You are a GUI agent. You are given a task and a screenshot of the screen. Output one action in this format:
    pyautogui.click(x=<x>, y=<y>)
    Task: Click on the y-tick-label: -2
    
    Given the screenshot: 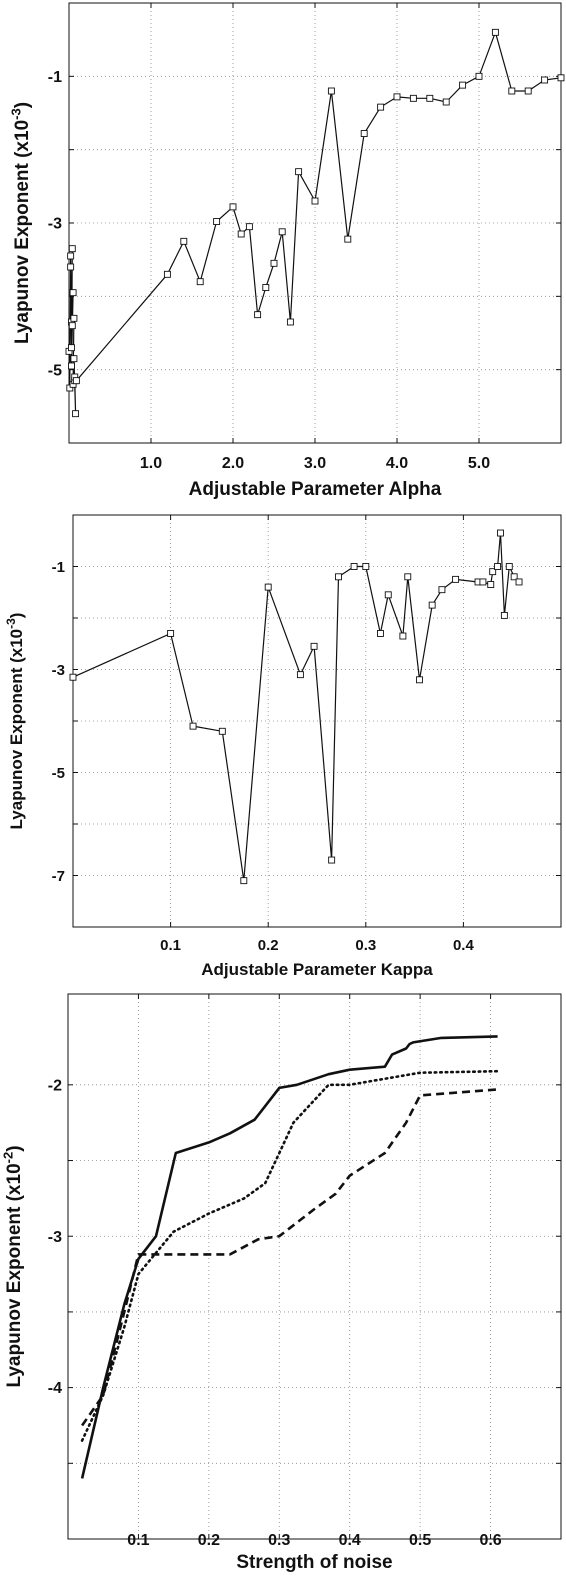 What is the action you would take?
    pyautogui.click(x=55, y=1085)
    